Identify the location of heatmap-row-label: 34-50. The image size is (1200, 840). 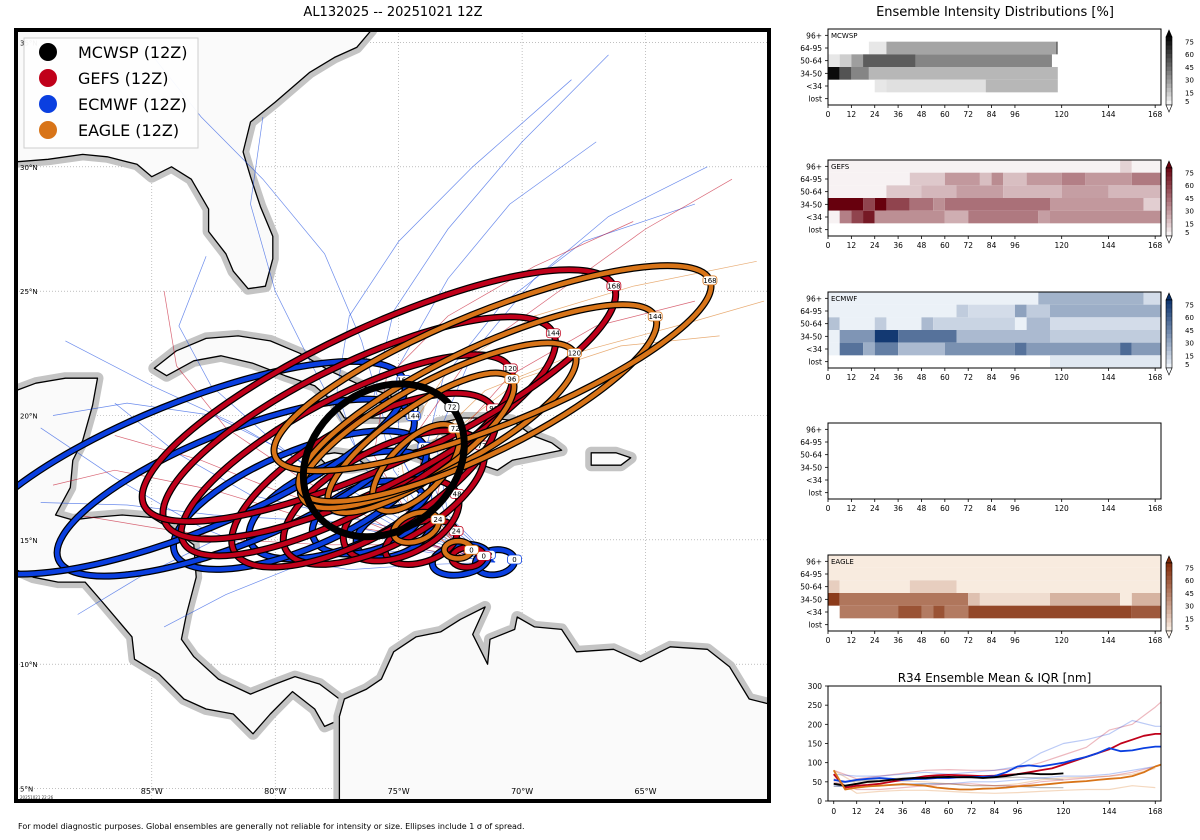
(811, 73).